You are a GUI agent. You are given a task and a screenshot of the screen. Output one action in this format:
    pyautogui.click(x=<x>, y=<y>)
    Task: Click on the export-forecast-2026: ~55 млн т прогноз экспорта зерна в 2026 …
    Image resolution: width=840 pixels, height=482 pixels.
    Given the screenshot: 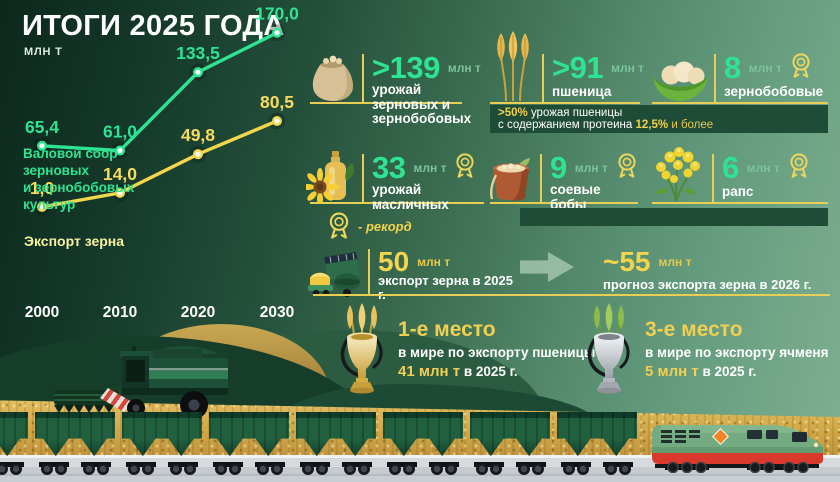 What is the action you would take?
    pyautogui.click(x=707, y=269)
    